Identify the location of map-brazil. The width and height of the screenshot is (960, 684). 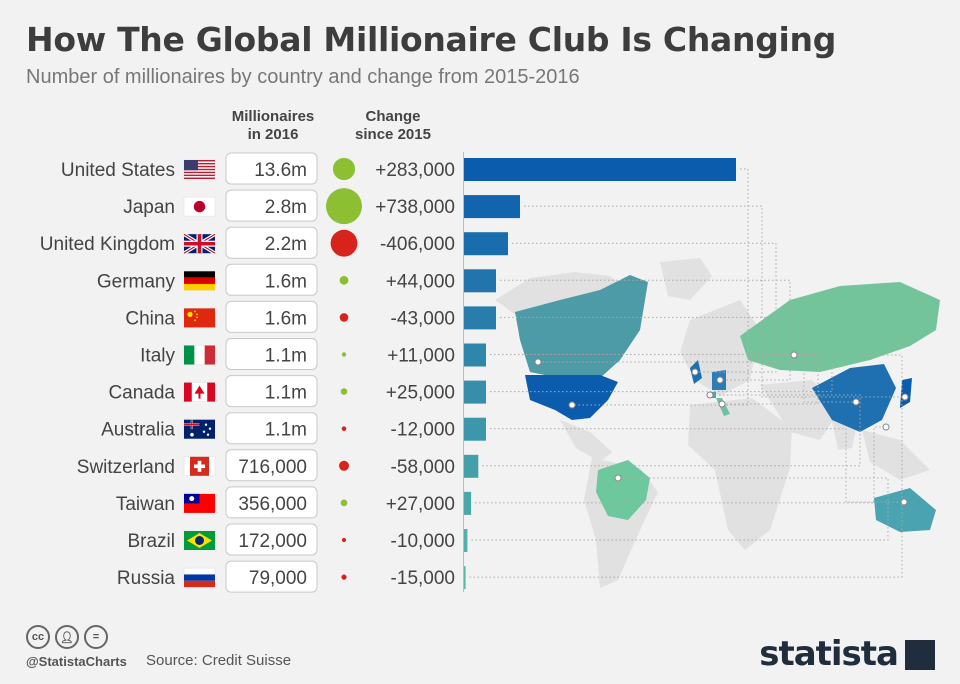
(623, 490).